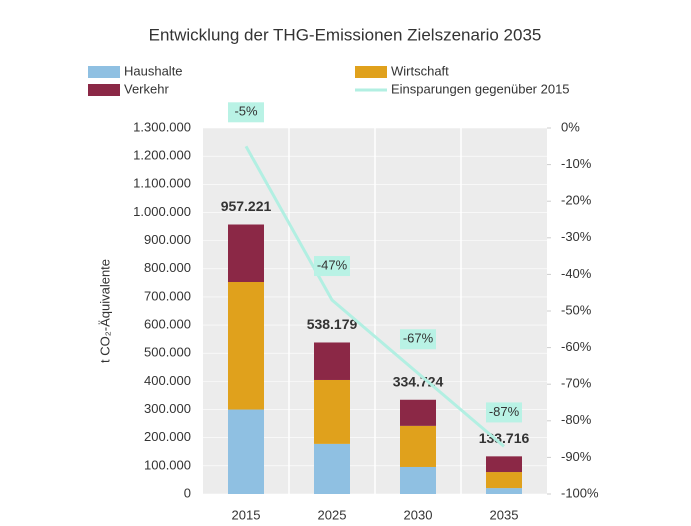 The height and width of the screenshot is (526, 691). Describe the element at coordinates (332, 514) in the screenshot. I see `x-tick-label: 2025` at that location.